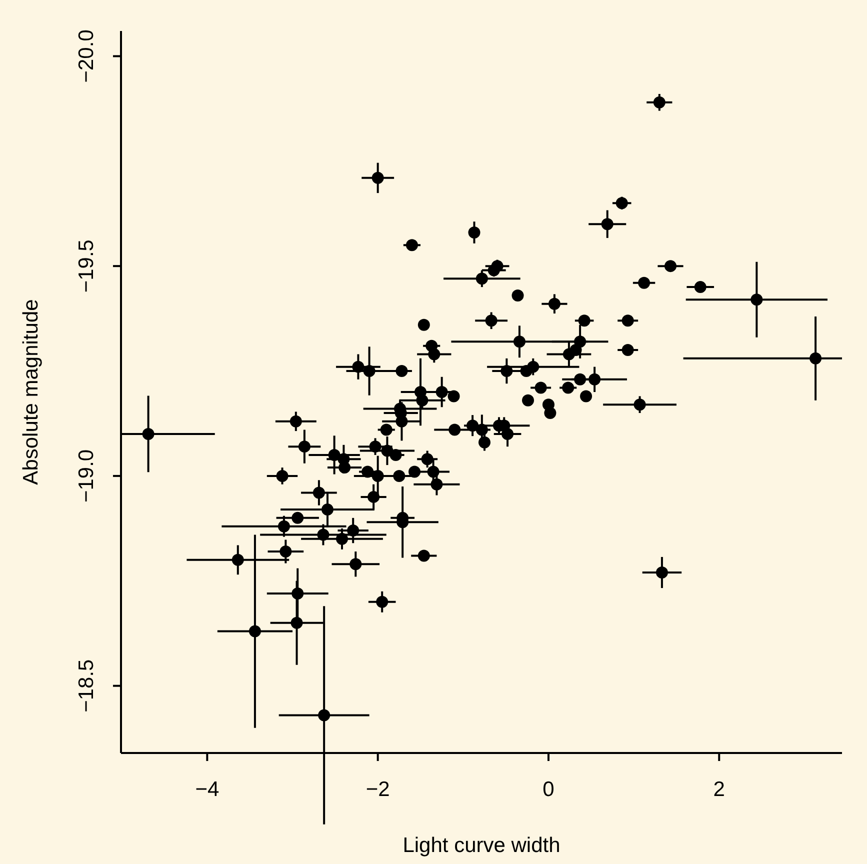 Image resolution: width=867 pixels, height=864 pixels. What do you see at coordinates (86, 56) in the screenshot?
I see `y-tick-label: −20.0` at bounding box center [86, 56].